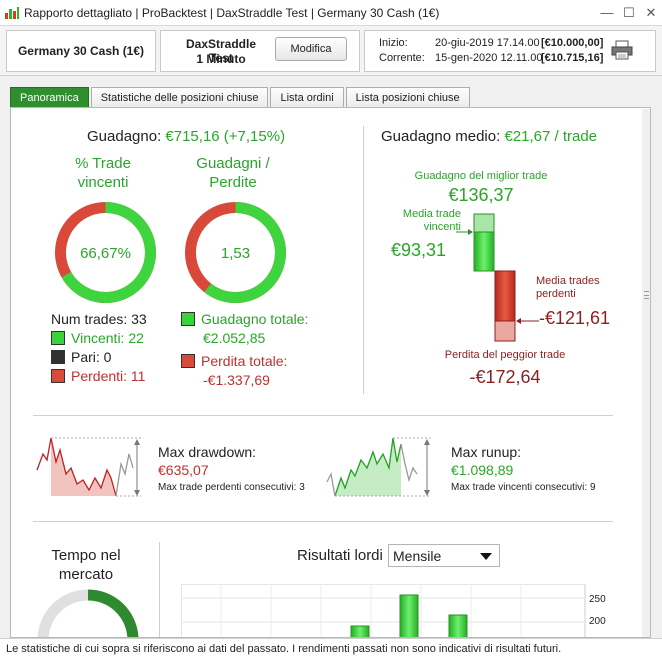 The width and height of the screenshot is (662, 659). Describe the element at coordinates (49, 97) in the screenshot. I see `tab-overview: Panoramica` at that location.